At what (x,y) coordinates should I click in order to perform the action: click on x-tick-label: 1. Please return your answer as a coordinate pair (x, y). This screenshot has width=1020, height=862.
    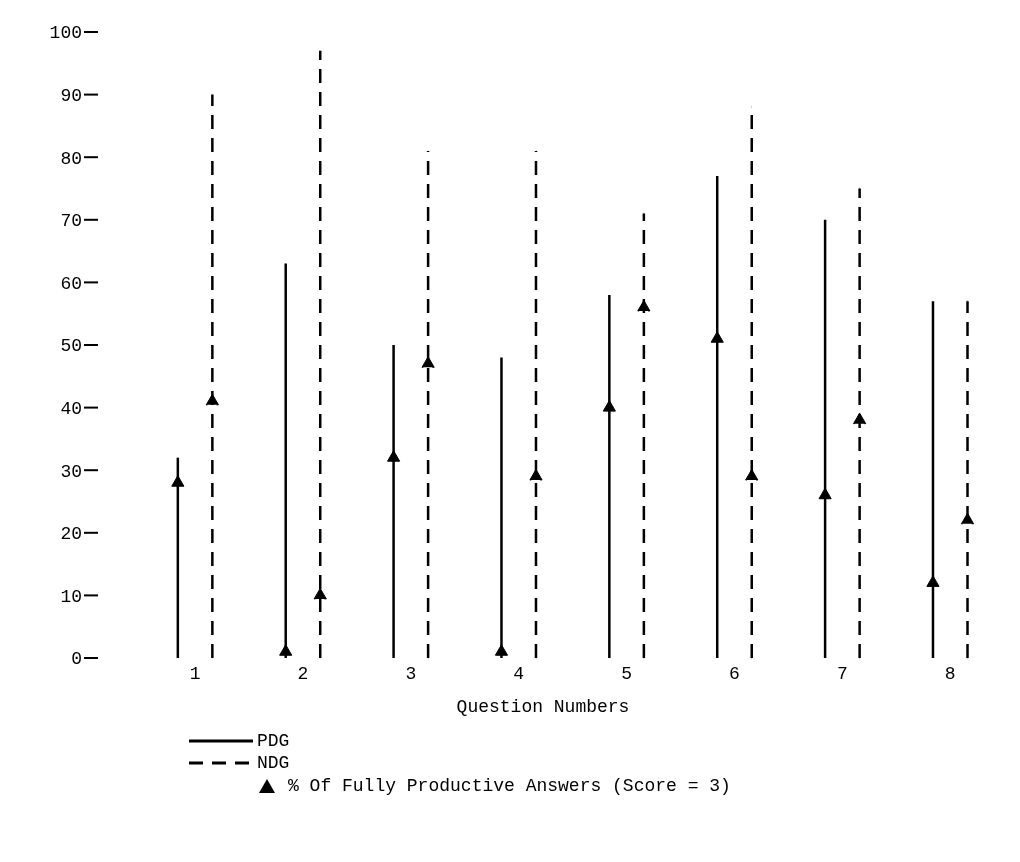
    Looking at the image, I should click on (195, 673).